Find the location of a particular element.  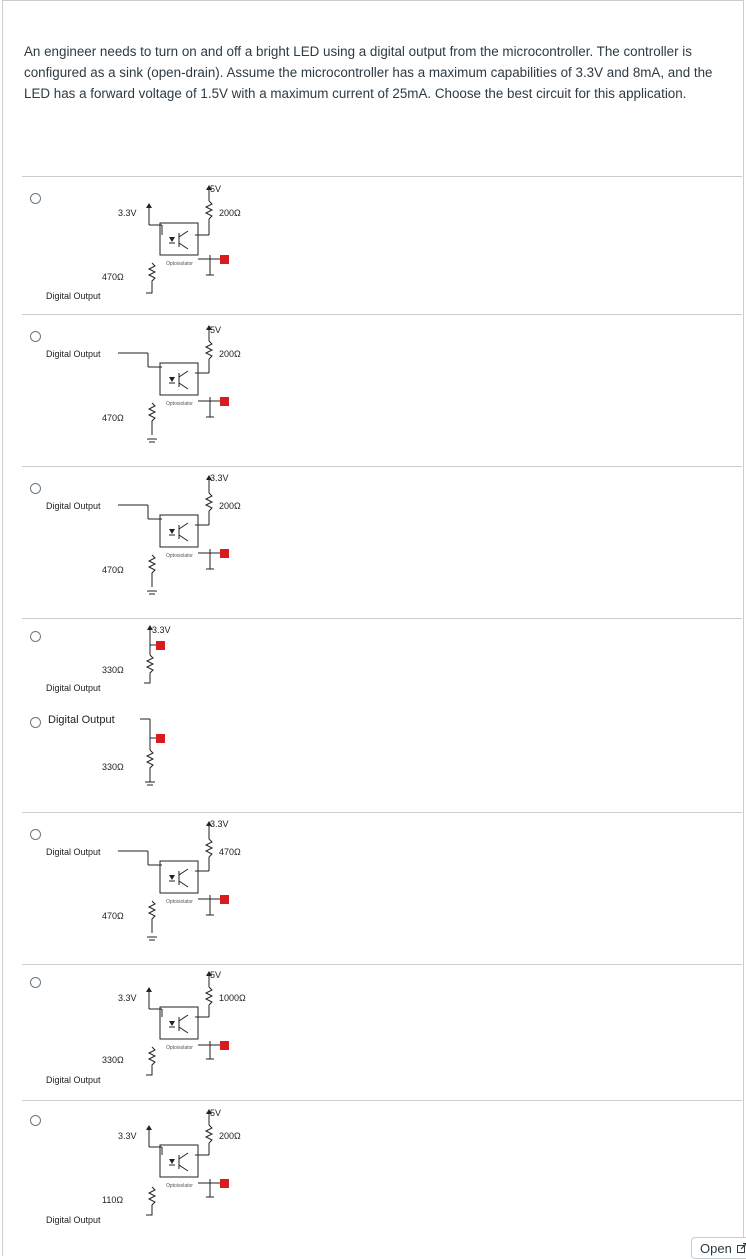

answer-option-5: Digital Output 330Ω is located at coordinates (382, 760).